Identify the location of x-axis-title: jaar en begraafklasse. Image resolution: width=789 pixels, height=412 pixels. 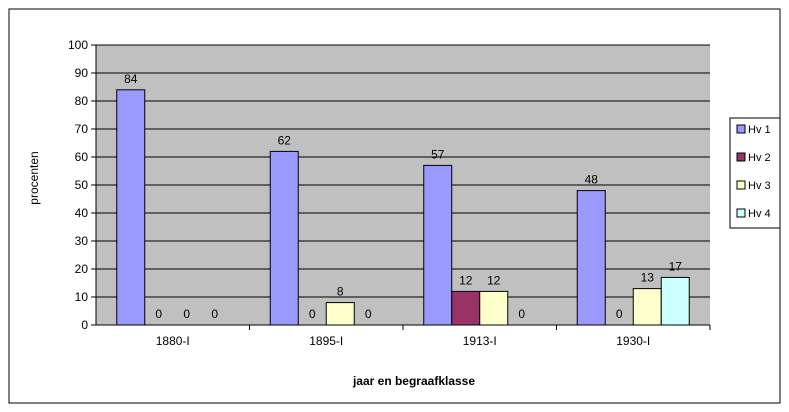
(413, 381).